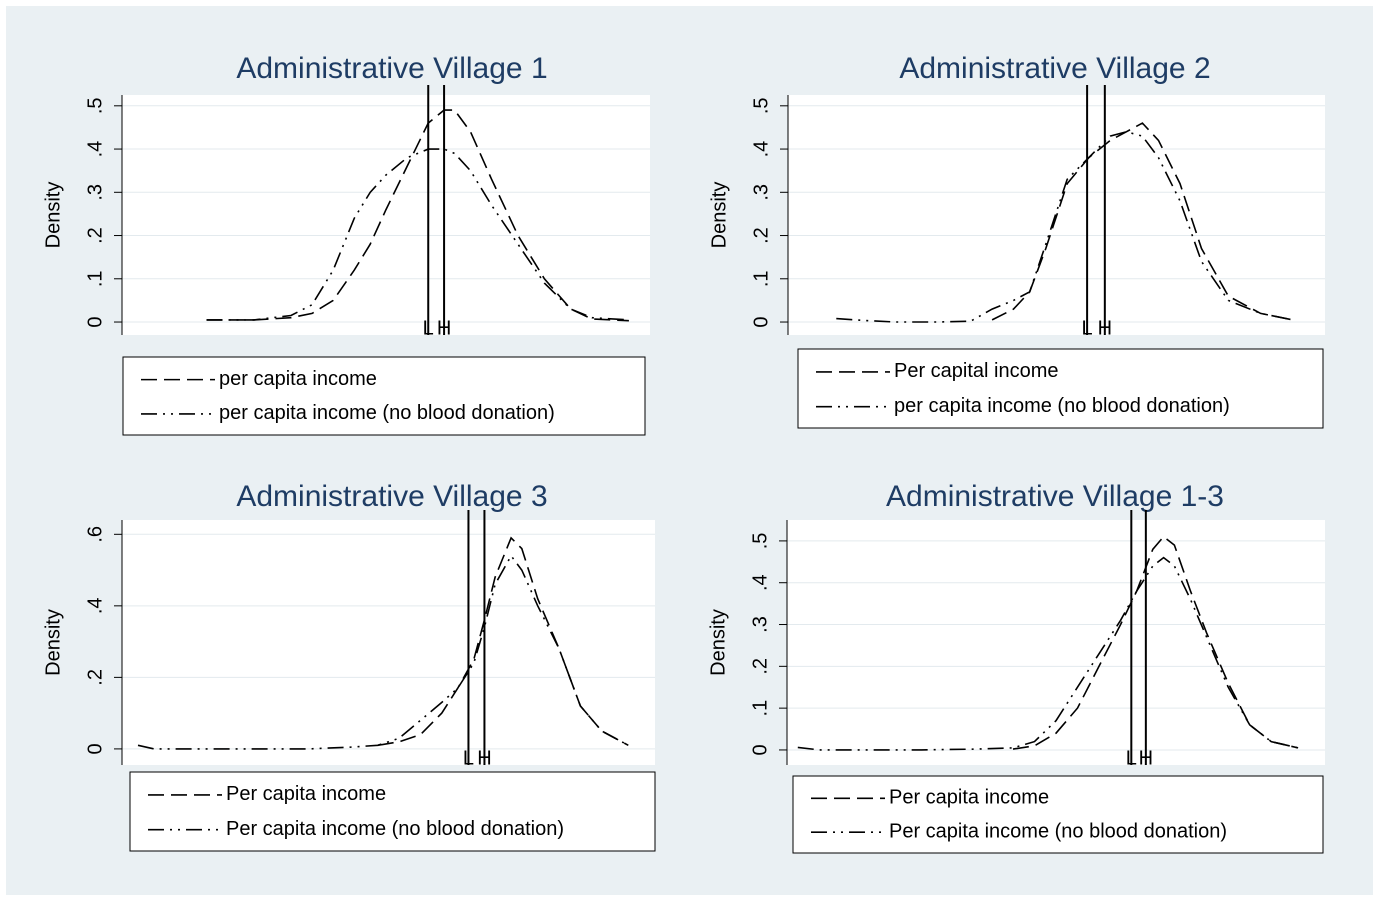  I want to click on chart-title: Administrative Village 3, so click(391, 496).